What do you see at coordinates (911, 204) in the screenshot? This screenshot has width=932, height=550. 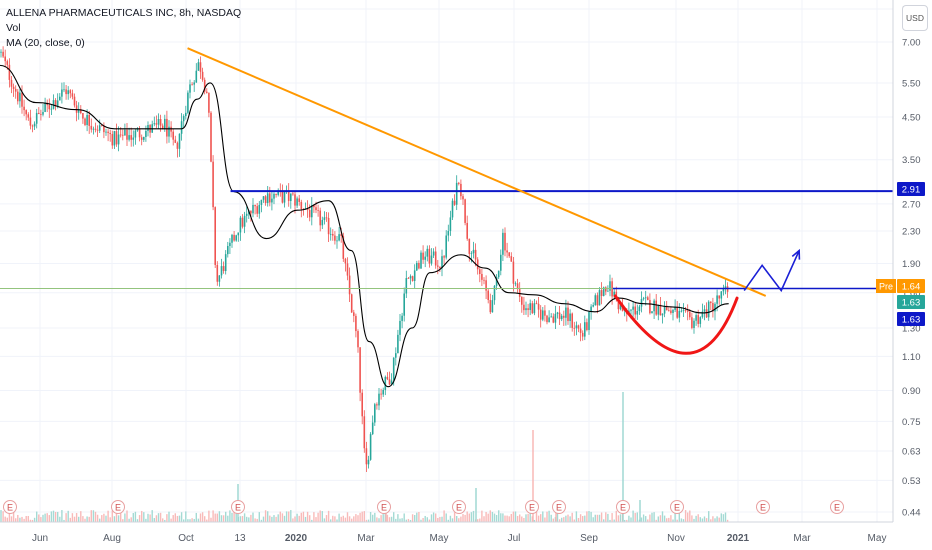 I see `y-tick-label: 2.70` at bounding box center [911, 204].